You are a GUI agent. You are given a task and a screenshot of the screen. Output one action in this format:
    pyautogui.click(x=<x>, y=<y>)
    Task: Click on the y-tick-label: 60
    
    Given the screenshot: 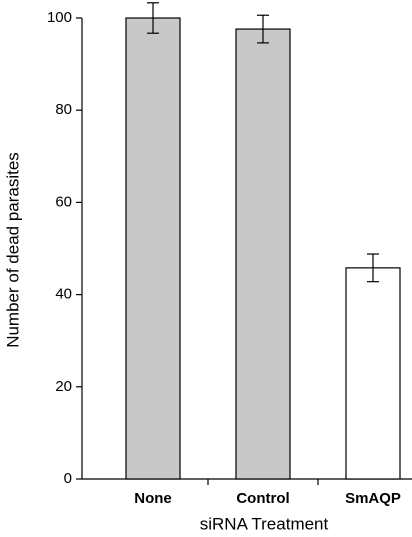 What is the action you would take?
    pyautogui.click(x=63, y=201)
    